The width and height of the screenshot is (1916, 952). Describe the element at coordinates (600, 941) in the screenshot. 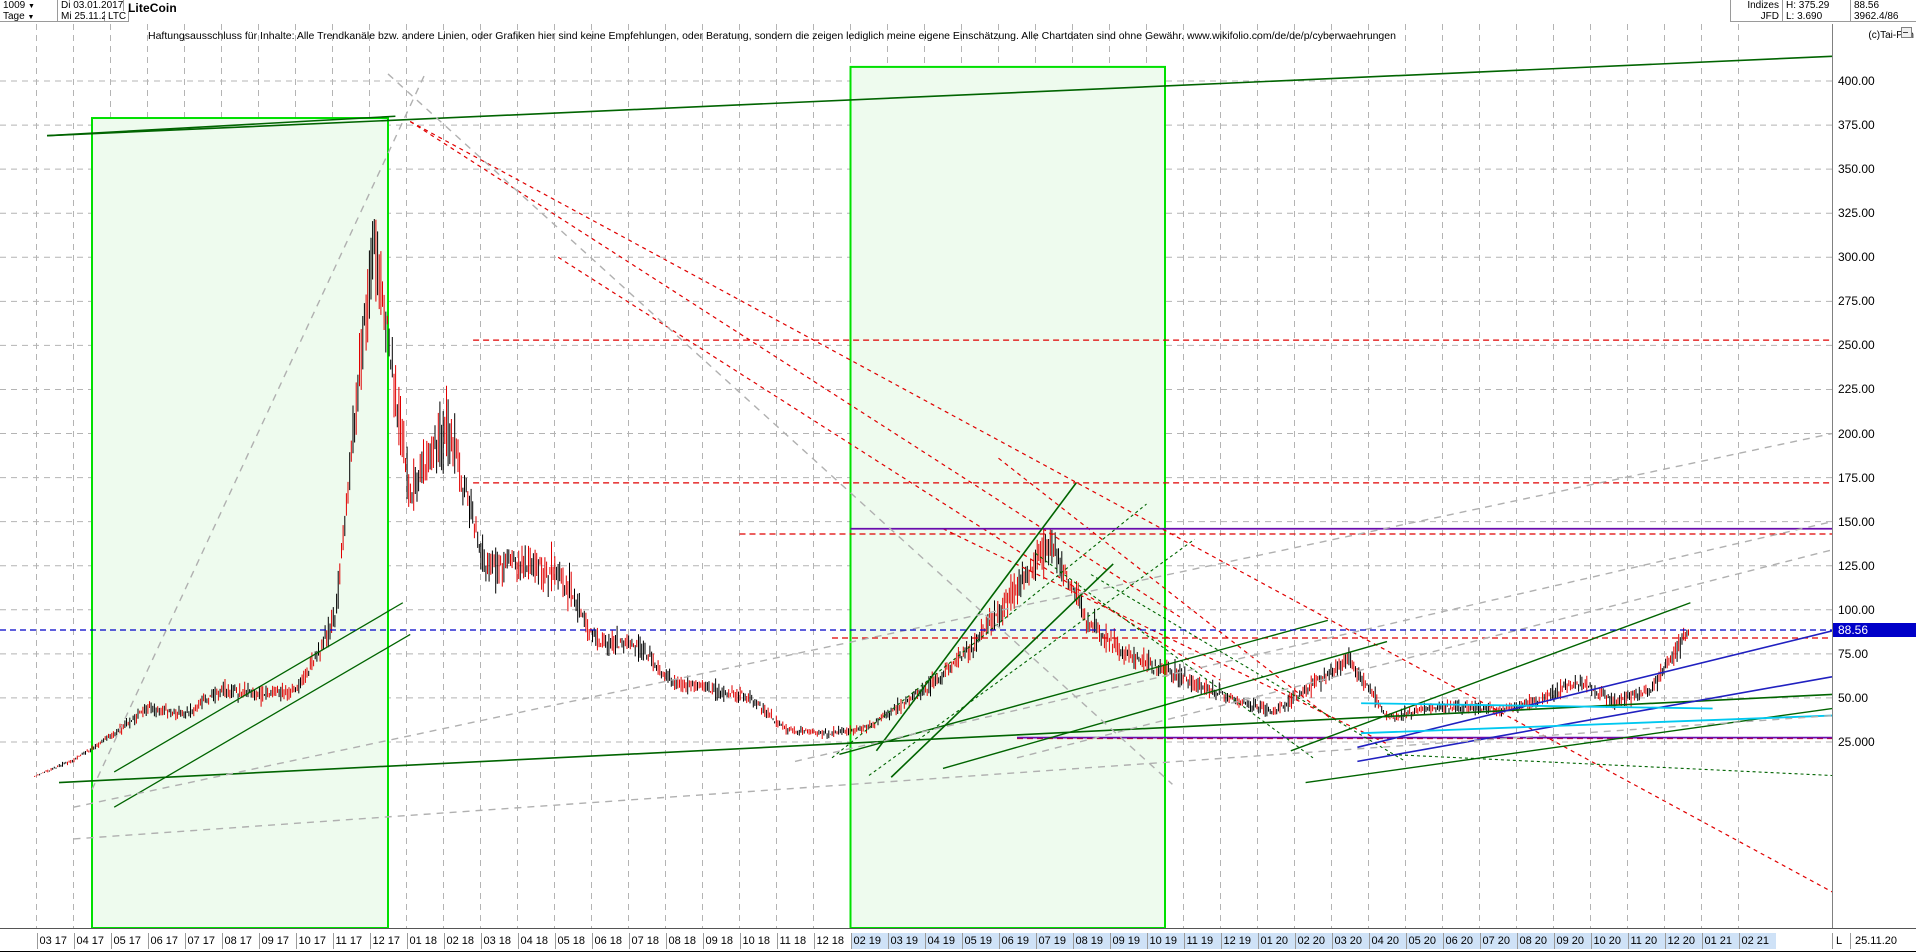

I see `tick-month: 06` at that location.